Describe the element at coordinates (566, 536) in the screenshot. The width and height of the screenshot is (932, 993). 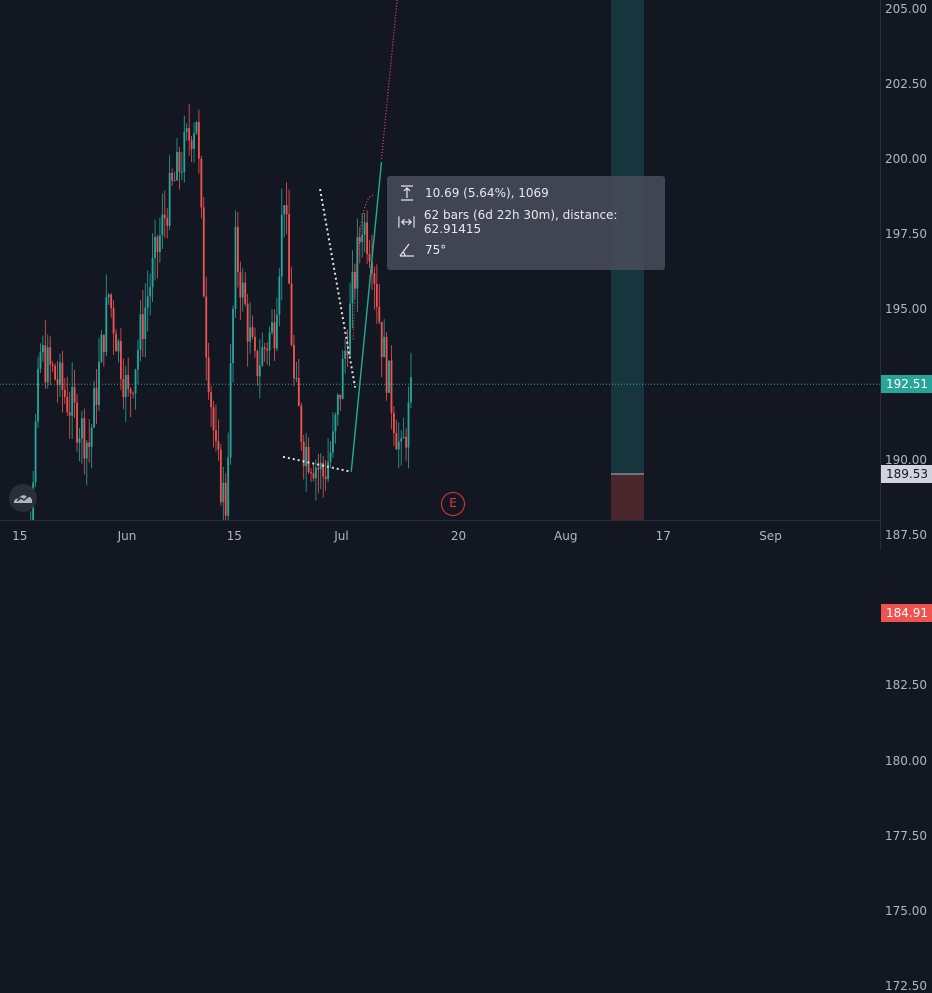
I see `time-tick-label: Aug` at that location.